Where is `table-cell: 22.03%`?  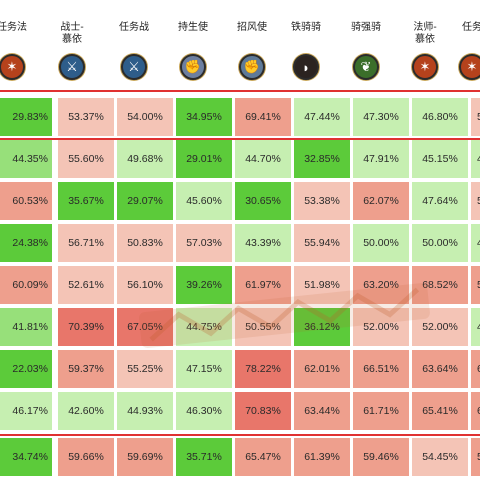 table-cell: 22.03% is located at coordinates (26, 369).